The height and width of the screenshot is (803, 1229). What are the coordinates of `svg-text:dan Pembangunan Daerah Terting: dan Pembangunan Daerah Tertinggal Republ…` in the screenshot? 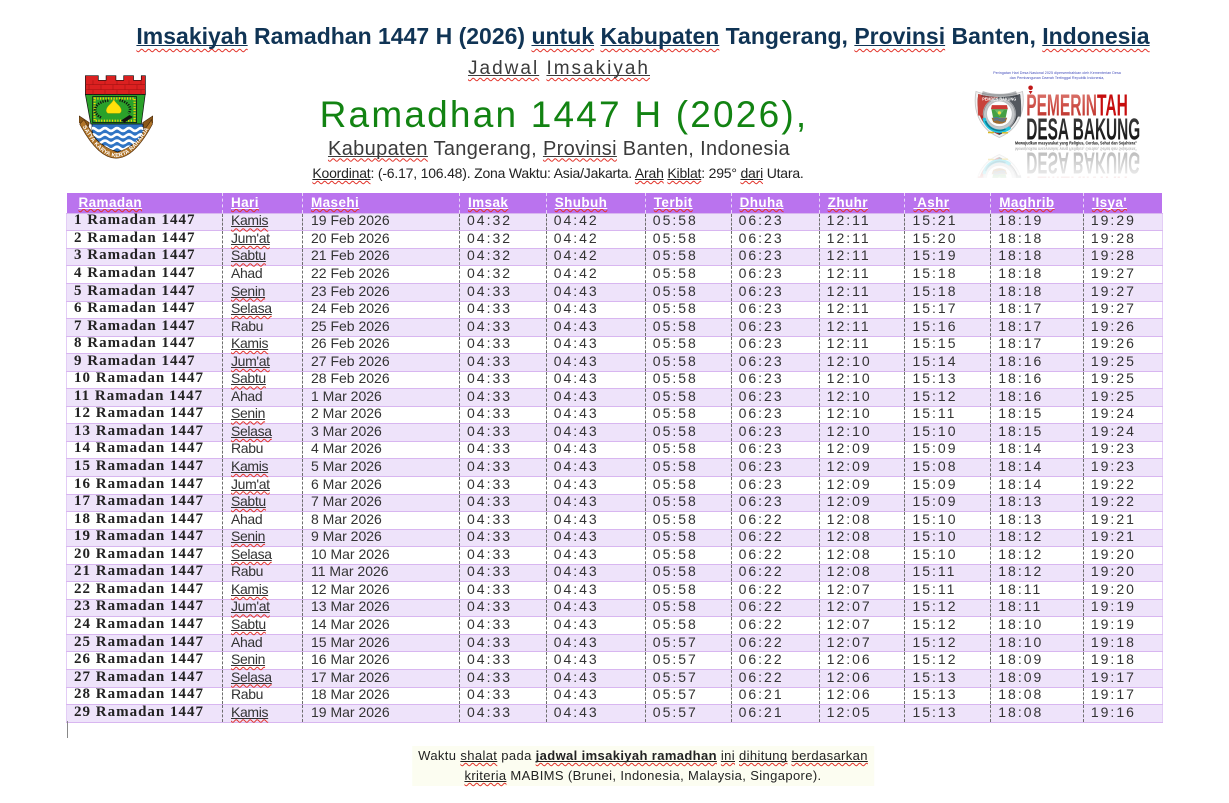 It's located at (1057, 78).